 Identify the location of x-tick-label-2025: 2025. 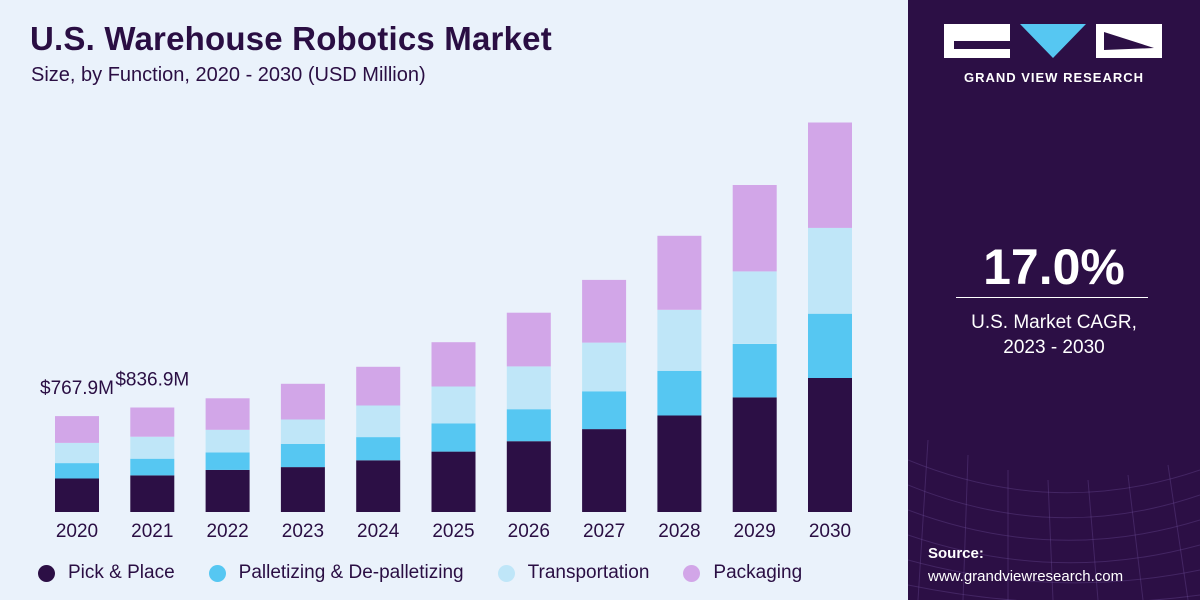
(453, 531).